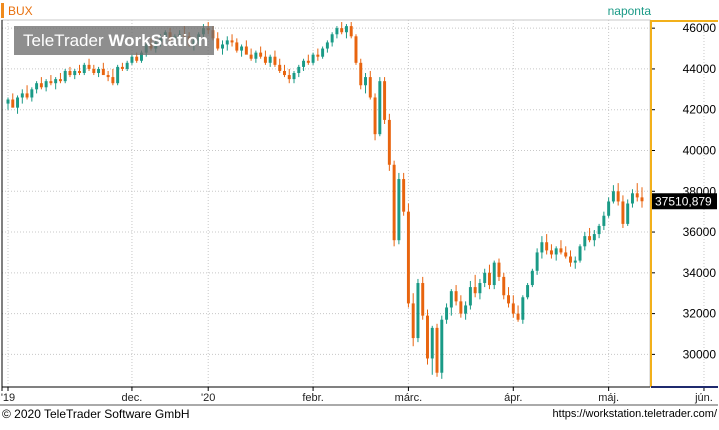 The width and height of the screenshot is (719, 430). I want to click on y-tick-label: 46000, so click(700, 28).